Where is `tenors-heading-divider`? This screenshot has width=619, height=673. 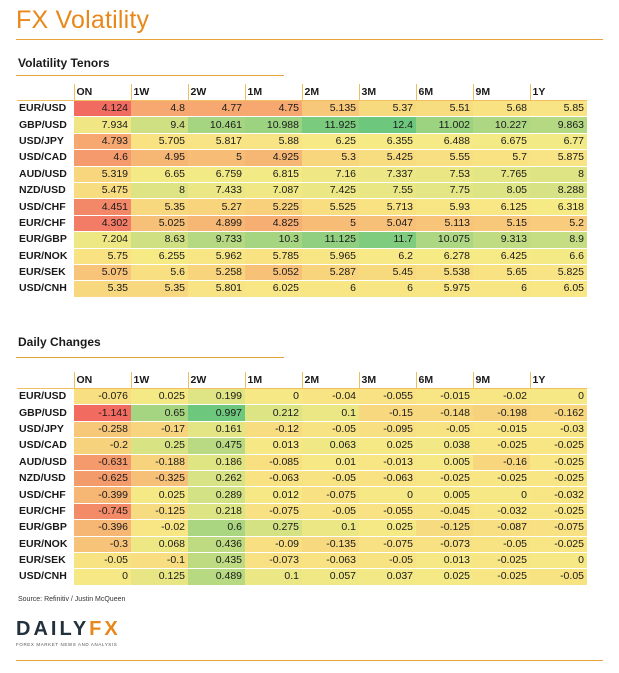
tenors-heading-divider is located at coordinates (150, 75).